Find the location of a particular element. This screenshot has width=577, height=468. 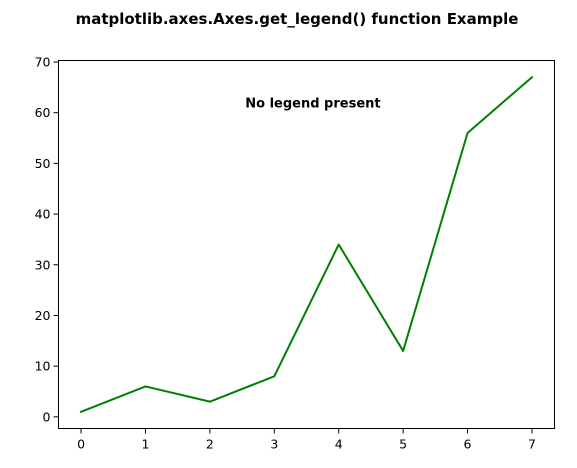

y-axis: 0 10 20 30 40 50 60 70 is located at coordinates (47, 239).